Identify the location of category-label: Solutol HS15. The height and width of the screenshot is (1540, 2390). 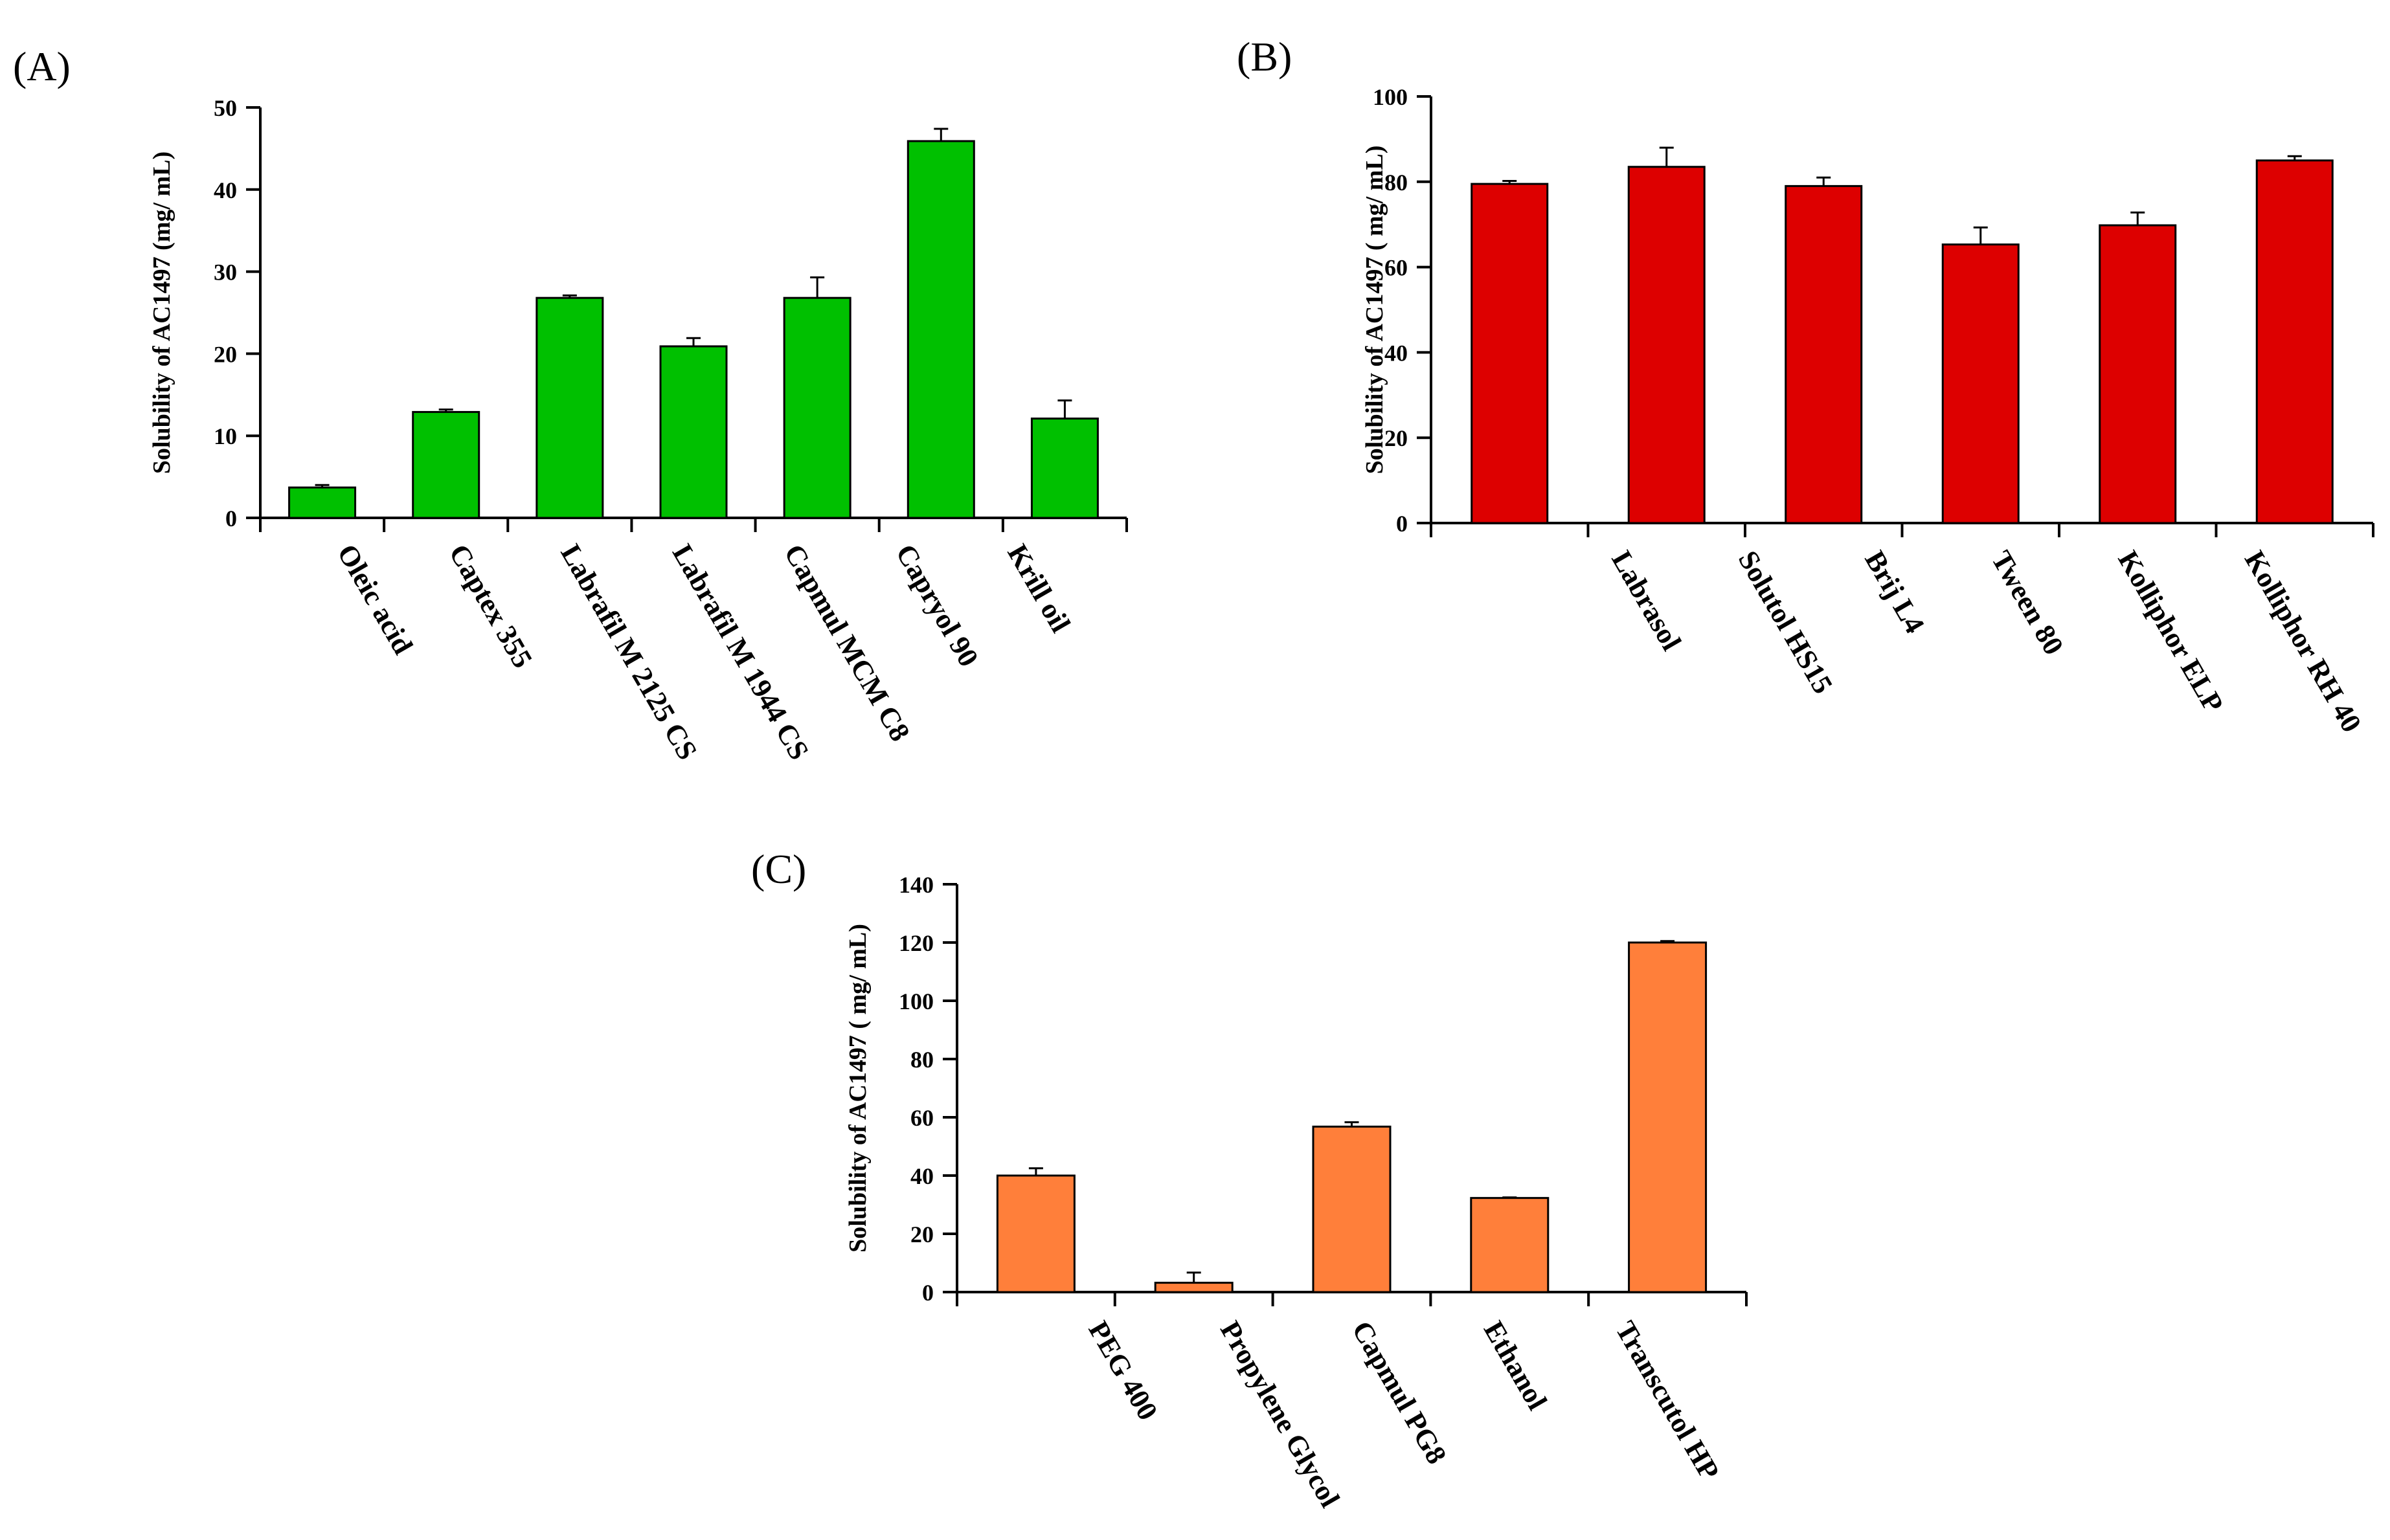
(1785, 622).